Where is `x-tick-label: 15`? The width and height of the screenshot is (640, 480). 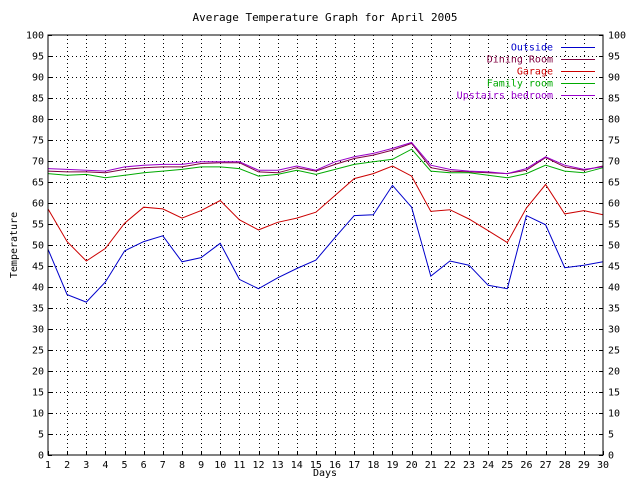
x-tick-label: 15 is located at coordinates (316, 465).